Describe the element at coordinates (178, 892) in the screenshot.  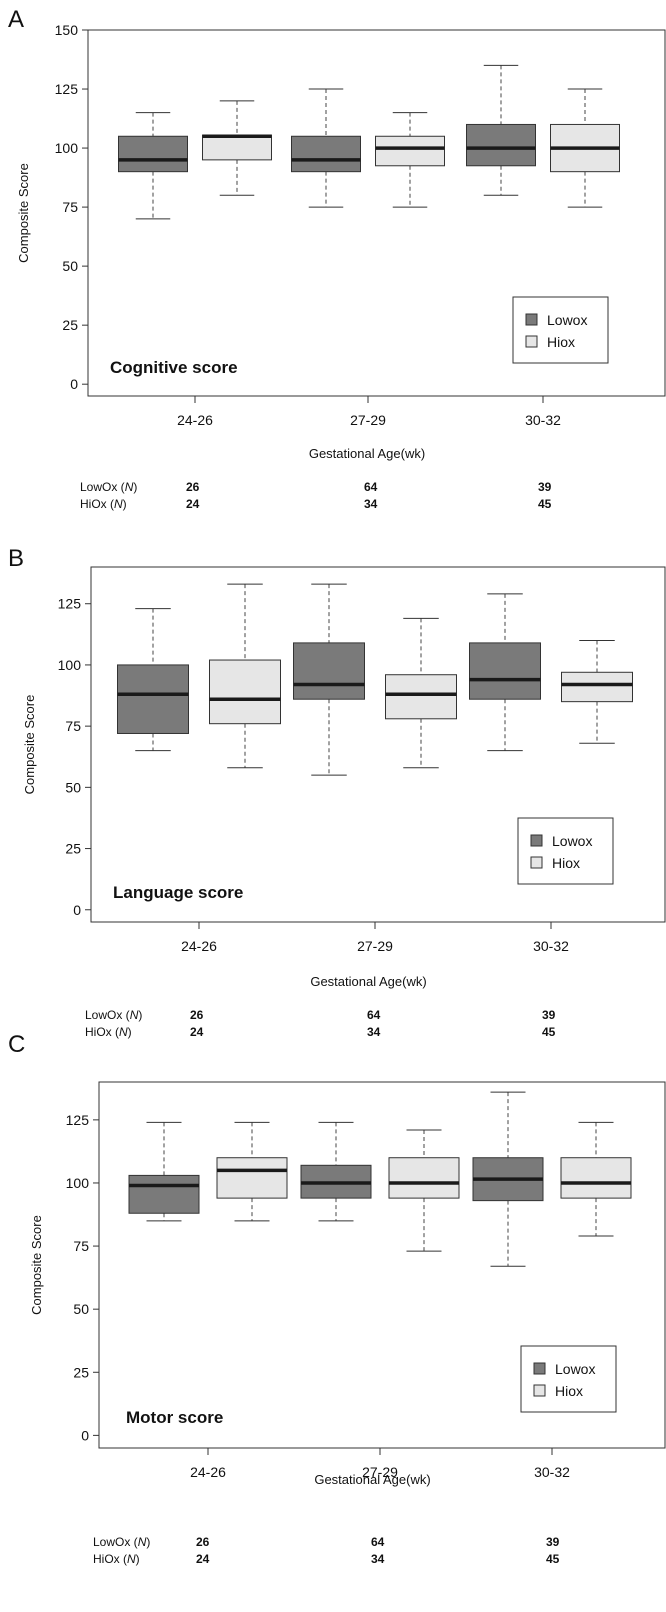
I see `score-title: Language score` at that location.